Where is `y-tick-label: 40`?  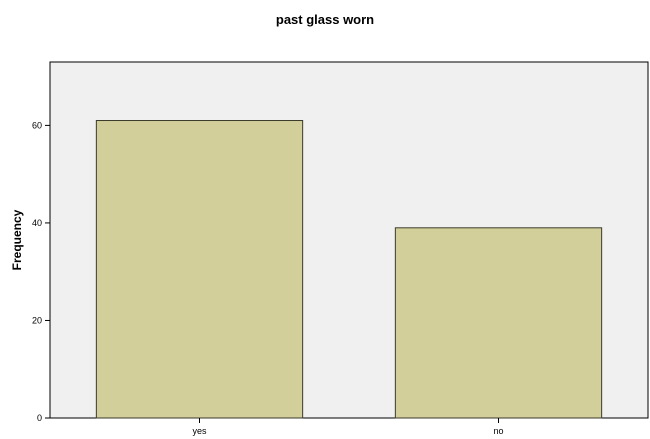
y-tick-label: 40 is located at coordinates (37, 223).